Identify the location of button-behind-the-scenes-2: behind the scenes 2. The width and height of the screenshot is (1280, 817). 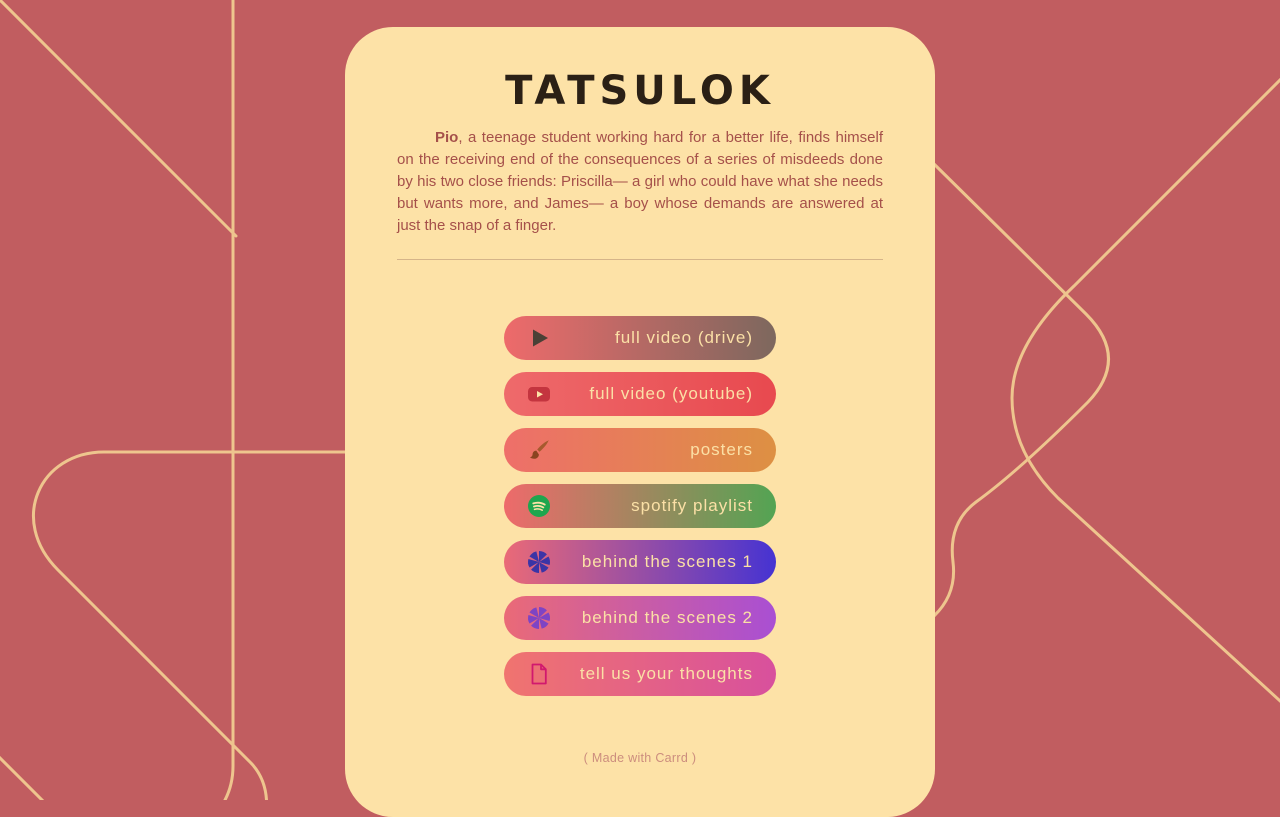
(640, 618).